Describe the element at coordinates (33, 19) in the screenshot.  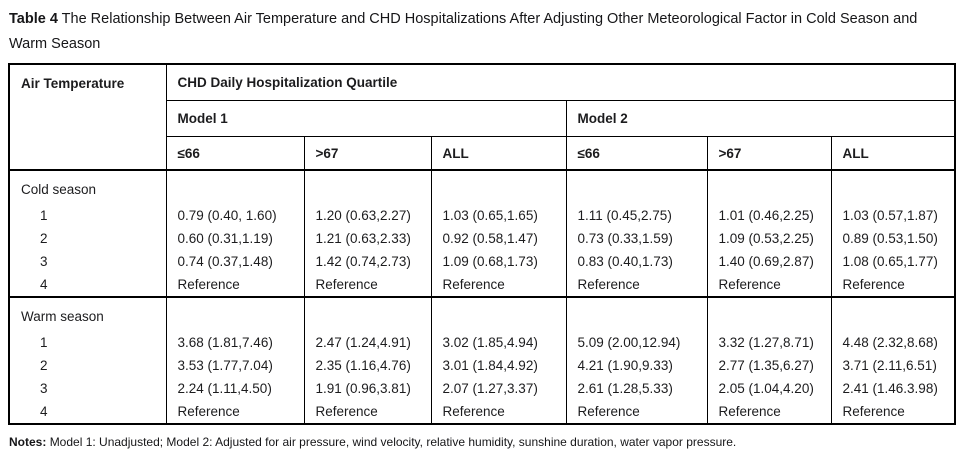
I see `table-title-label: Table 4` at that location.